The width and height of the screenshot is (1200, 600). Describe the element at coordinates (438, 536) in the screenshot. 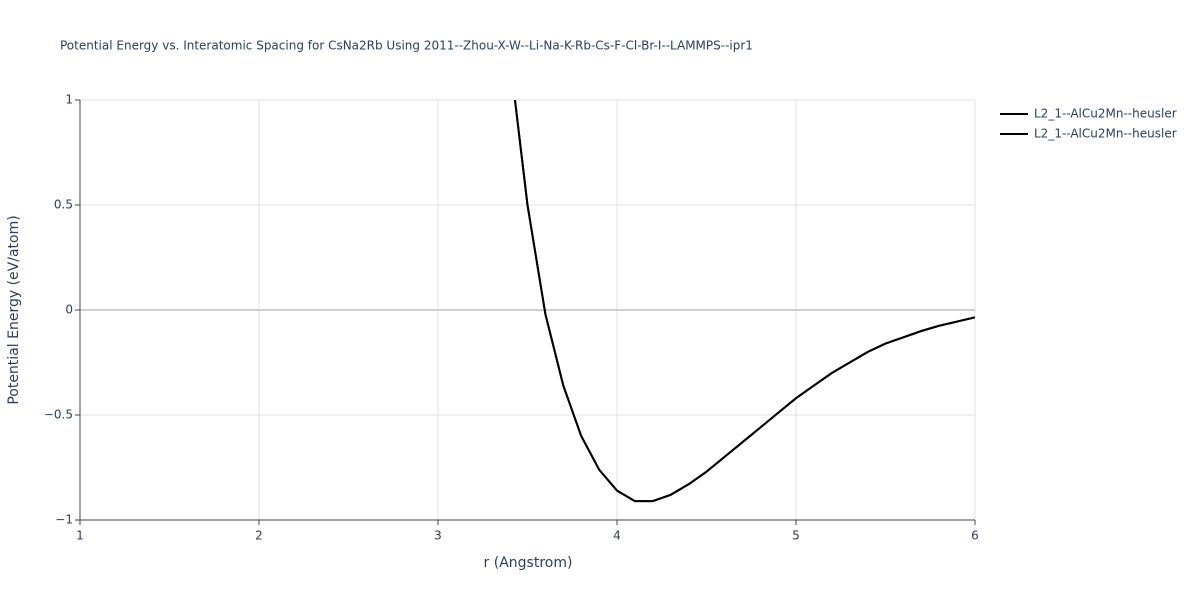

I see `x-tick-label: 3` at that location.